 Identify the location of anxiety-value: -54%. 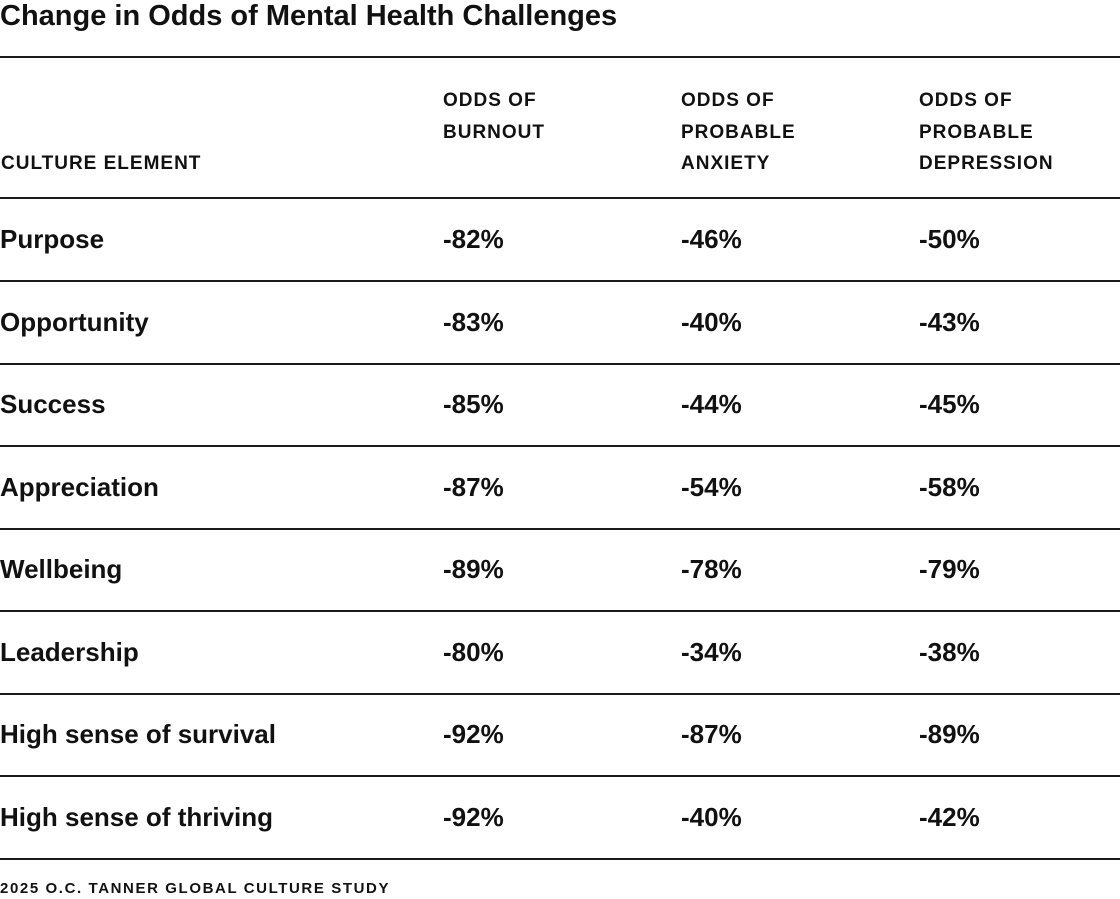
(711, 487).